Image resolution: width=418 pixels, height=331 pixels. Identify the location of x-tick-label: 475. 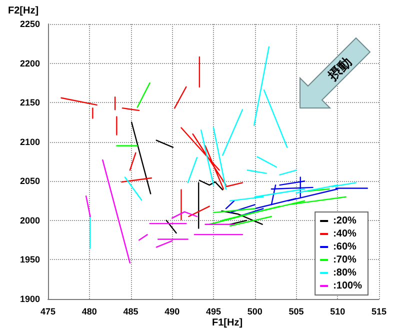
(48, 311).